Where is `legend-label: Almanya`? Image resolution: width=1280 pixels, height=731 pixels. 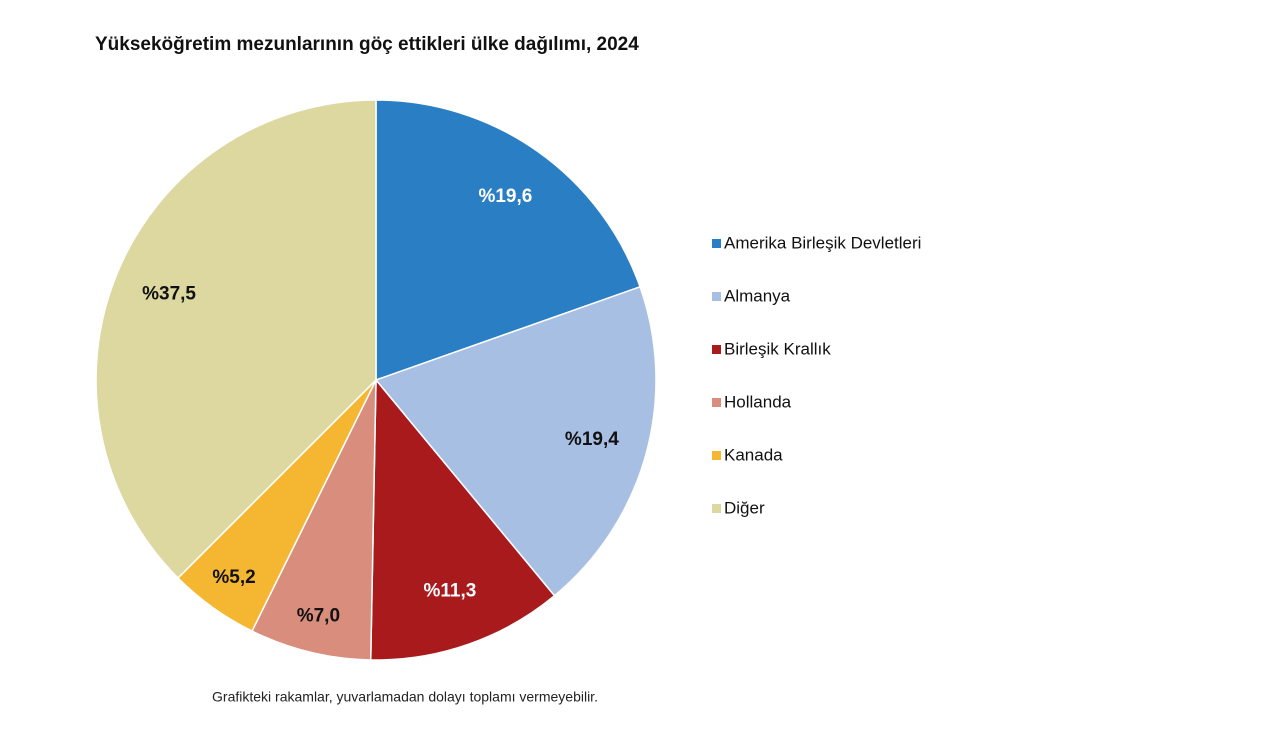
legend-label: Almanya is located at coordinates (757, 295).